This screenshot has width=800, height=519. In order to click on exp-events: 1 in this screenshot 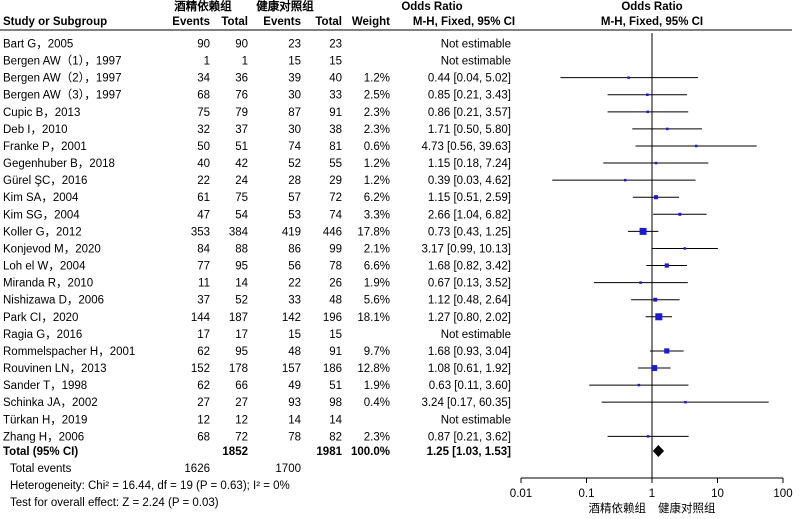, I will do `click(207, 62)`.